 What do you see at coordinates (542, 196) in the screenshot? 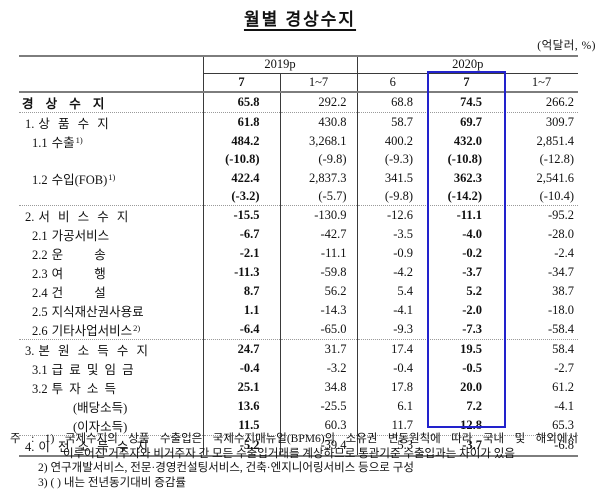
I see `value-cell: (-10.4)` at bounding box center [542, 196].